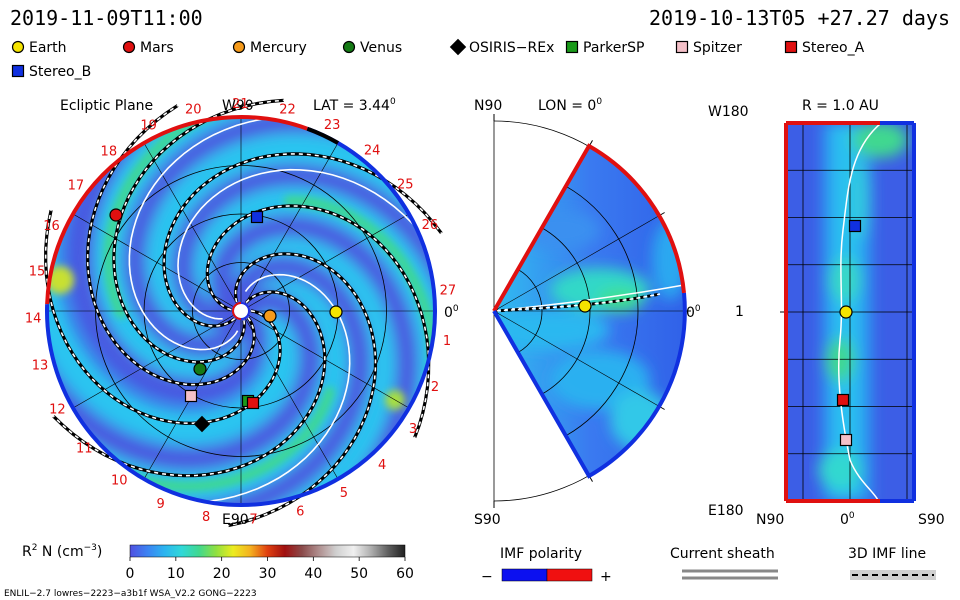  What do you see at coordinates (344, 493) in the screenshot?
I see `carrington-number: 5` at bounding box center [344, 493].